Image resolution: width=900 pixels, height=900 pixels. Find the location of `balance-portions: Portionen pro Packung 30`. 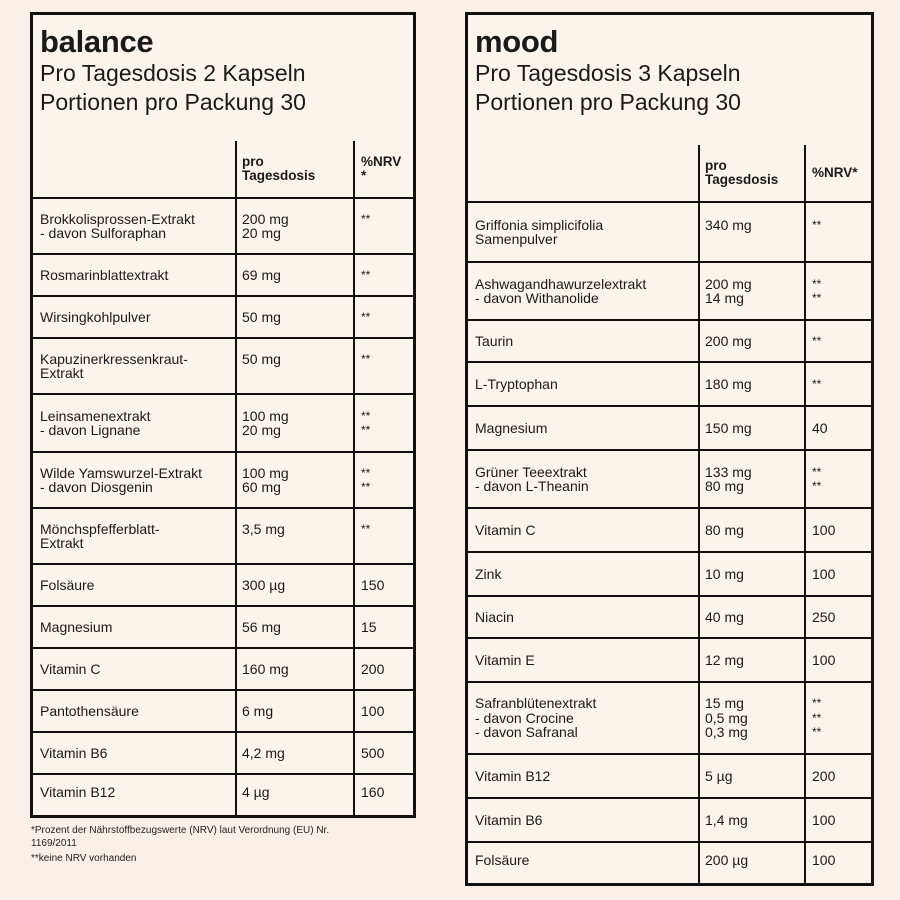

balance-portions: Portionen pro Packung 30 is located at coordinates (173, 102).